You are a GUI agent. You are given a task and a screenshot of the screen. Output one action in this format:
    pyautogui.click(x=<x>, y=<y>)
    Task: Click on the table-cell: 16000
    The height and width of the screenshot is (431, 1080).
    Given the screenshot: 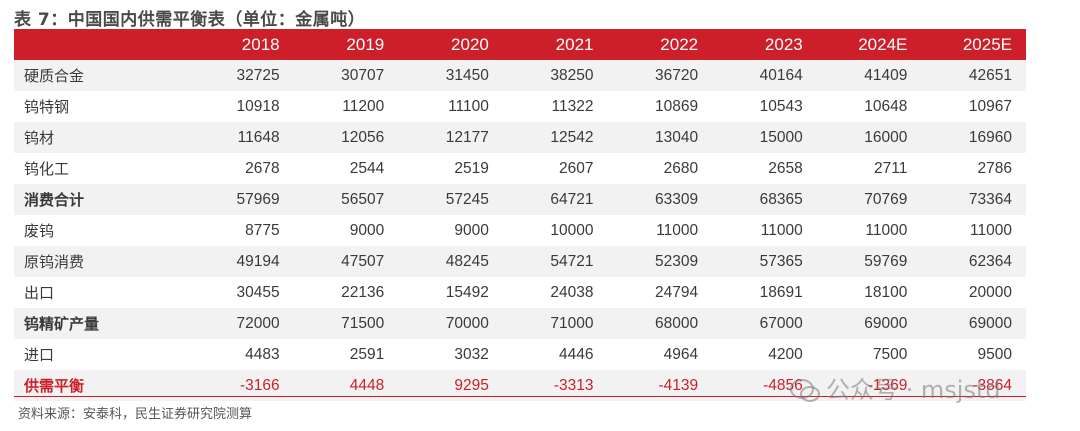 What is the action you would take?
    pyautogui.click(x=886, y=137)
    